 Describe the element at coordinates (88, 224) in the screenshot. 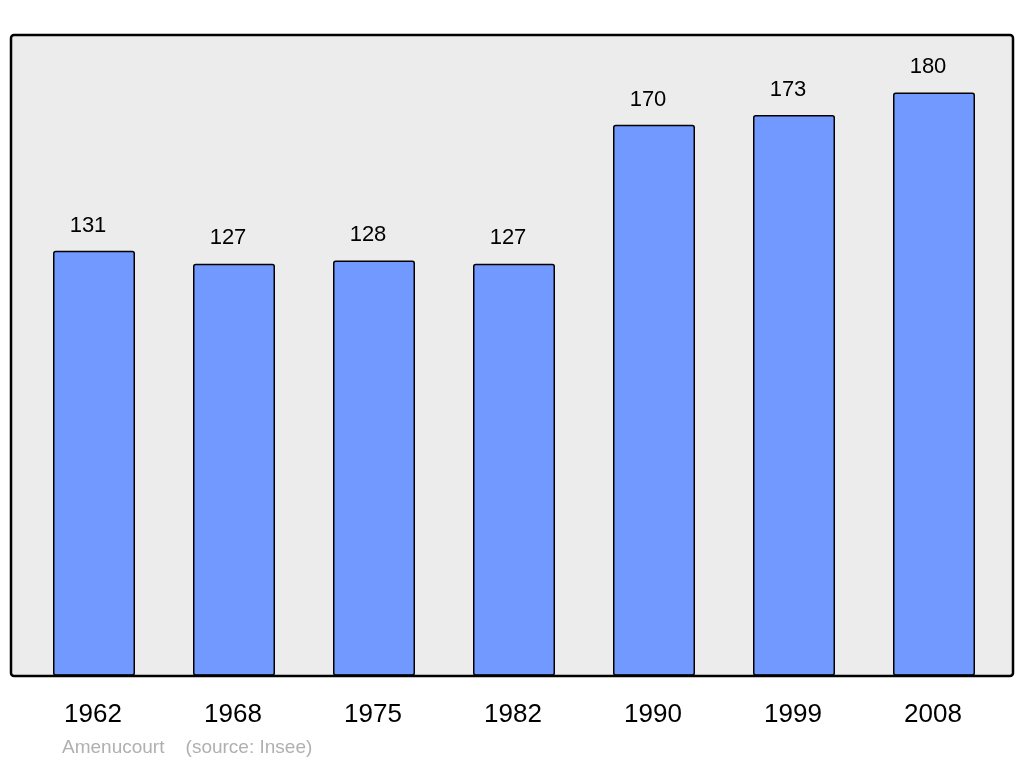

I see `data-label: 131` at that location.